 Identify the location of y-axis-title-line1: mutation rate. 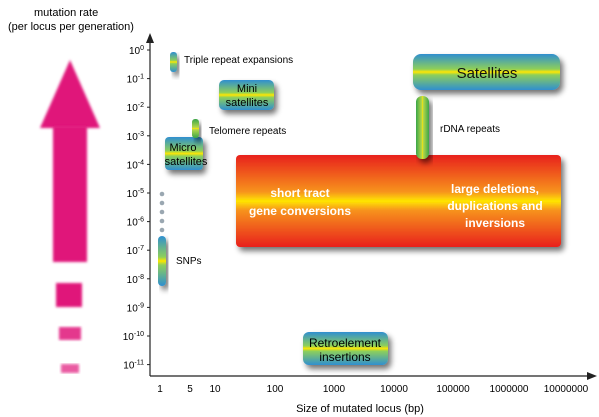
(66, 13).